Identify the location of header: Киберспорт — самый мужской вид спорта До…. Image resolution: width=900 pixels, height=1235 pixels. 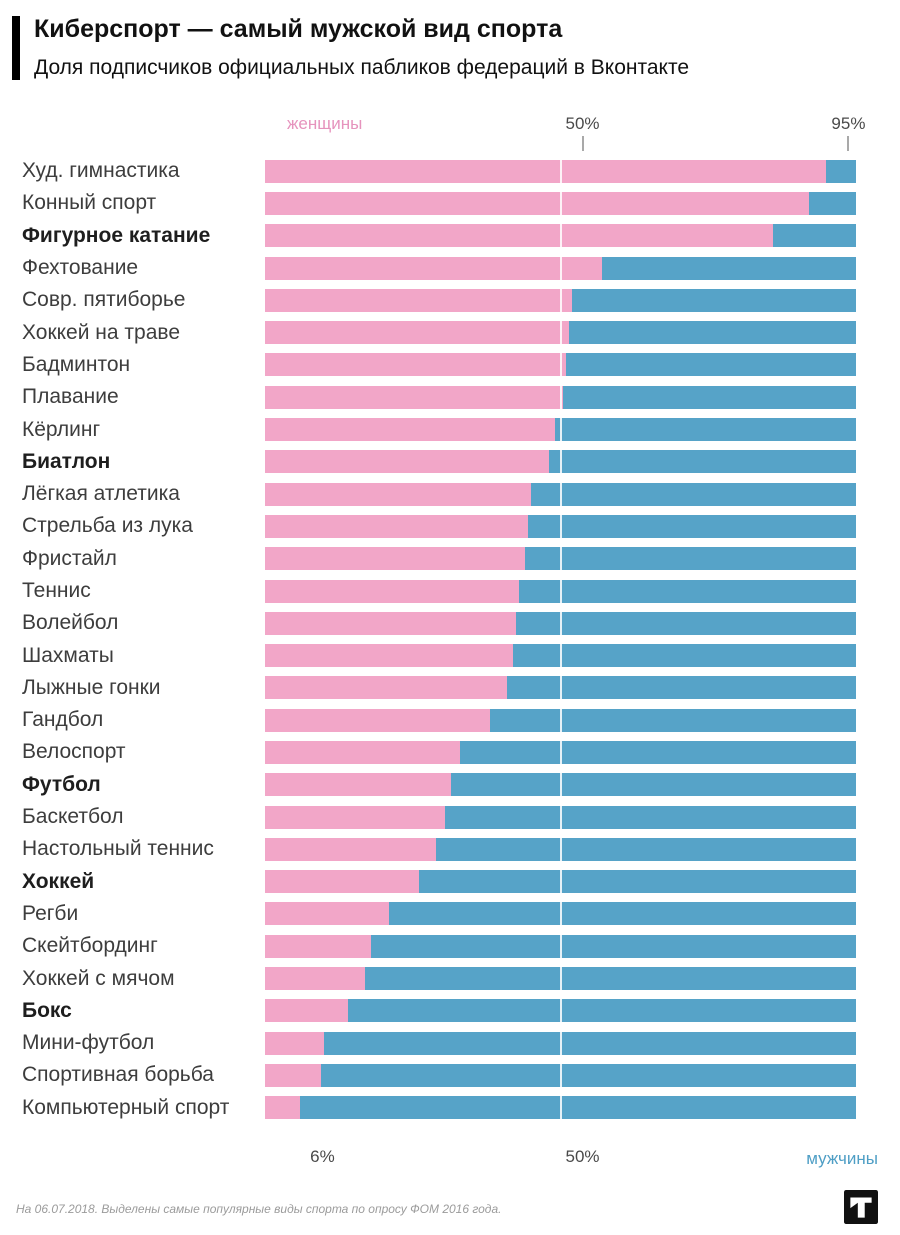
(351, 47).